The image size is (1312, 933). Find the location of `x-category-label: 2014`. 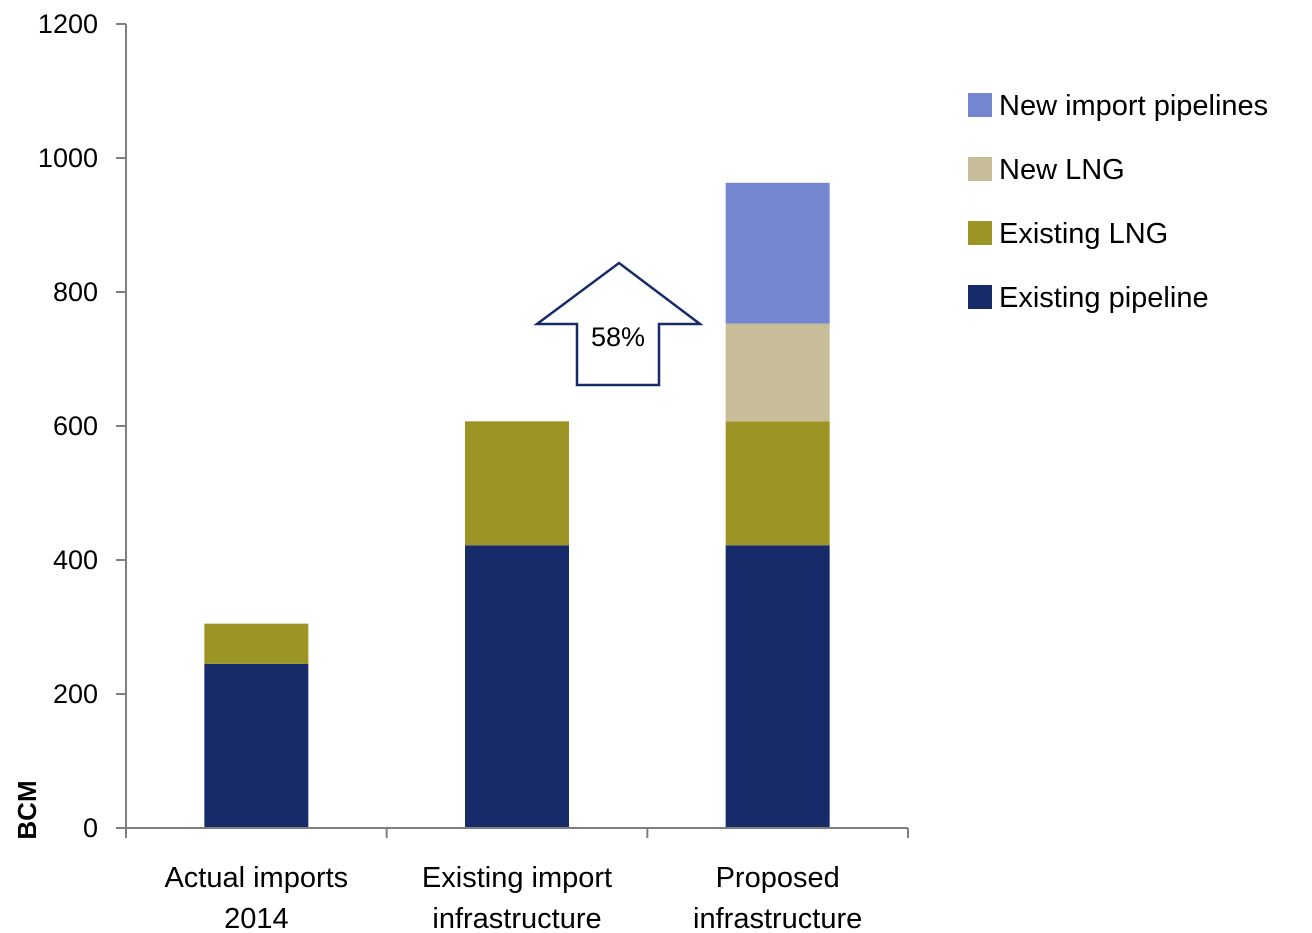

x-category-label: 2014 is located at coordinates (256, 918).